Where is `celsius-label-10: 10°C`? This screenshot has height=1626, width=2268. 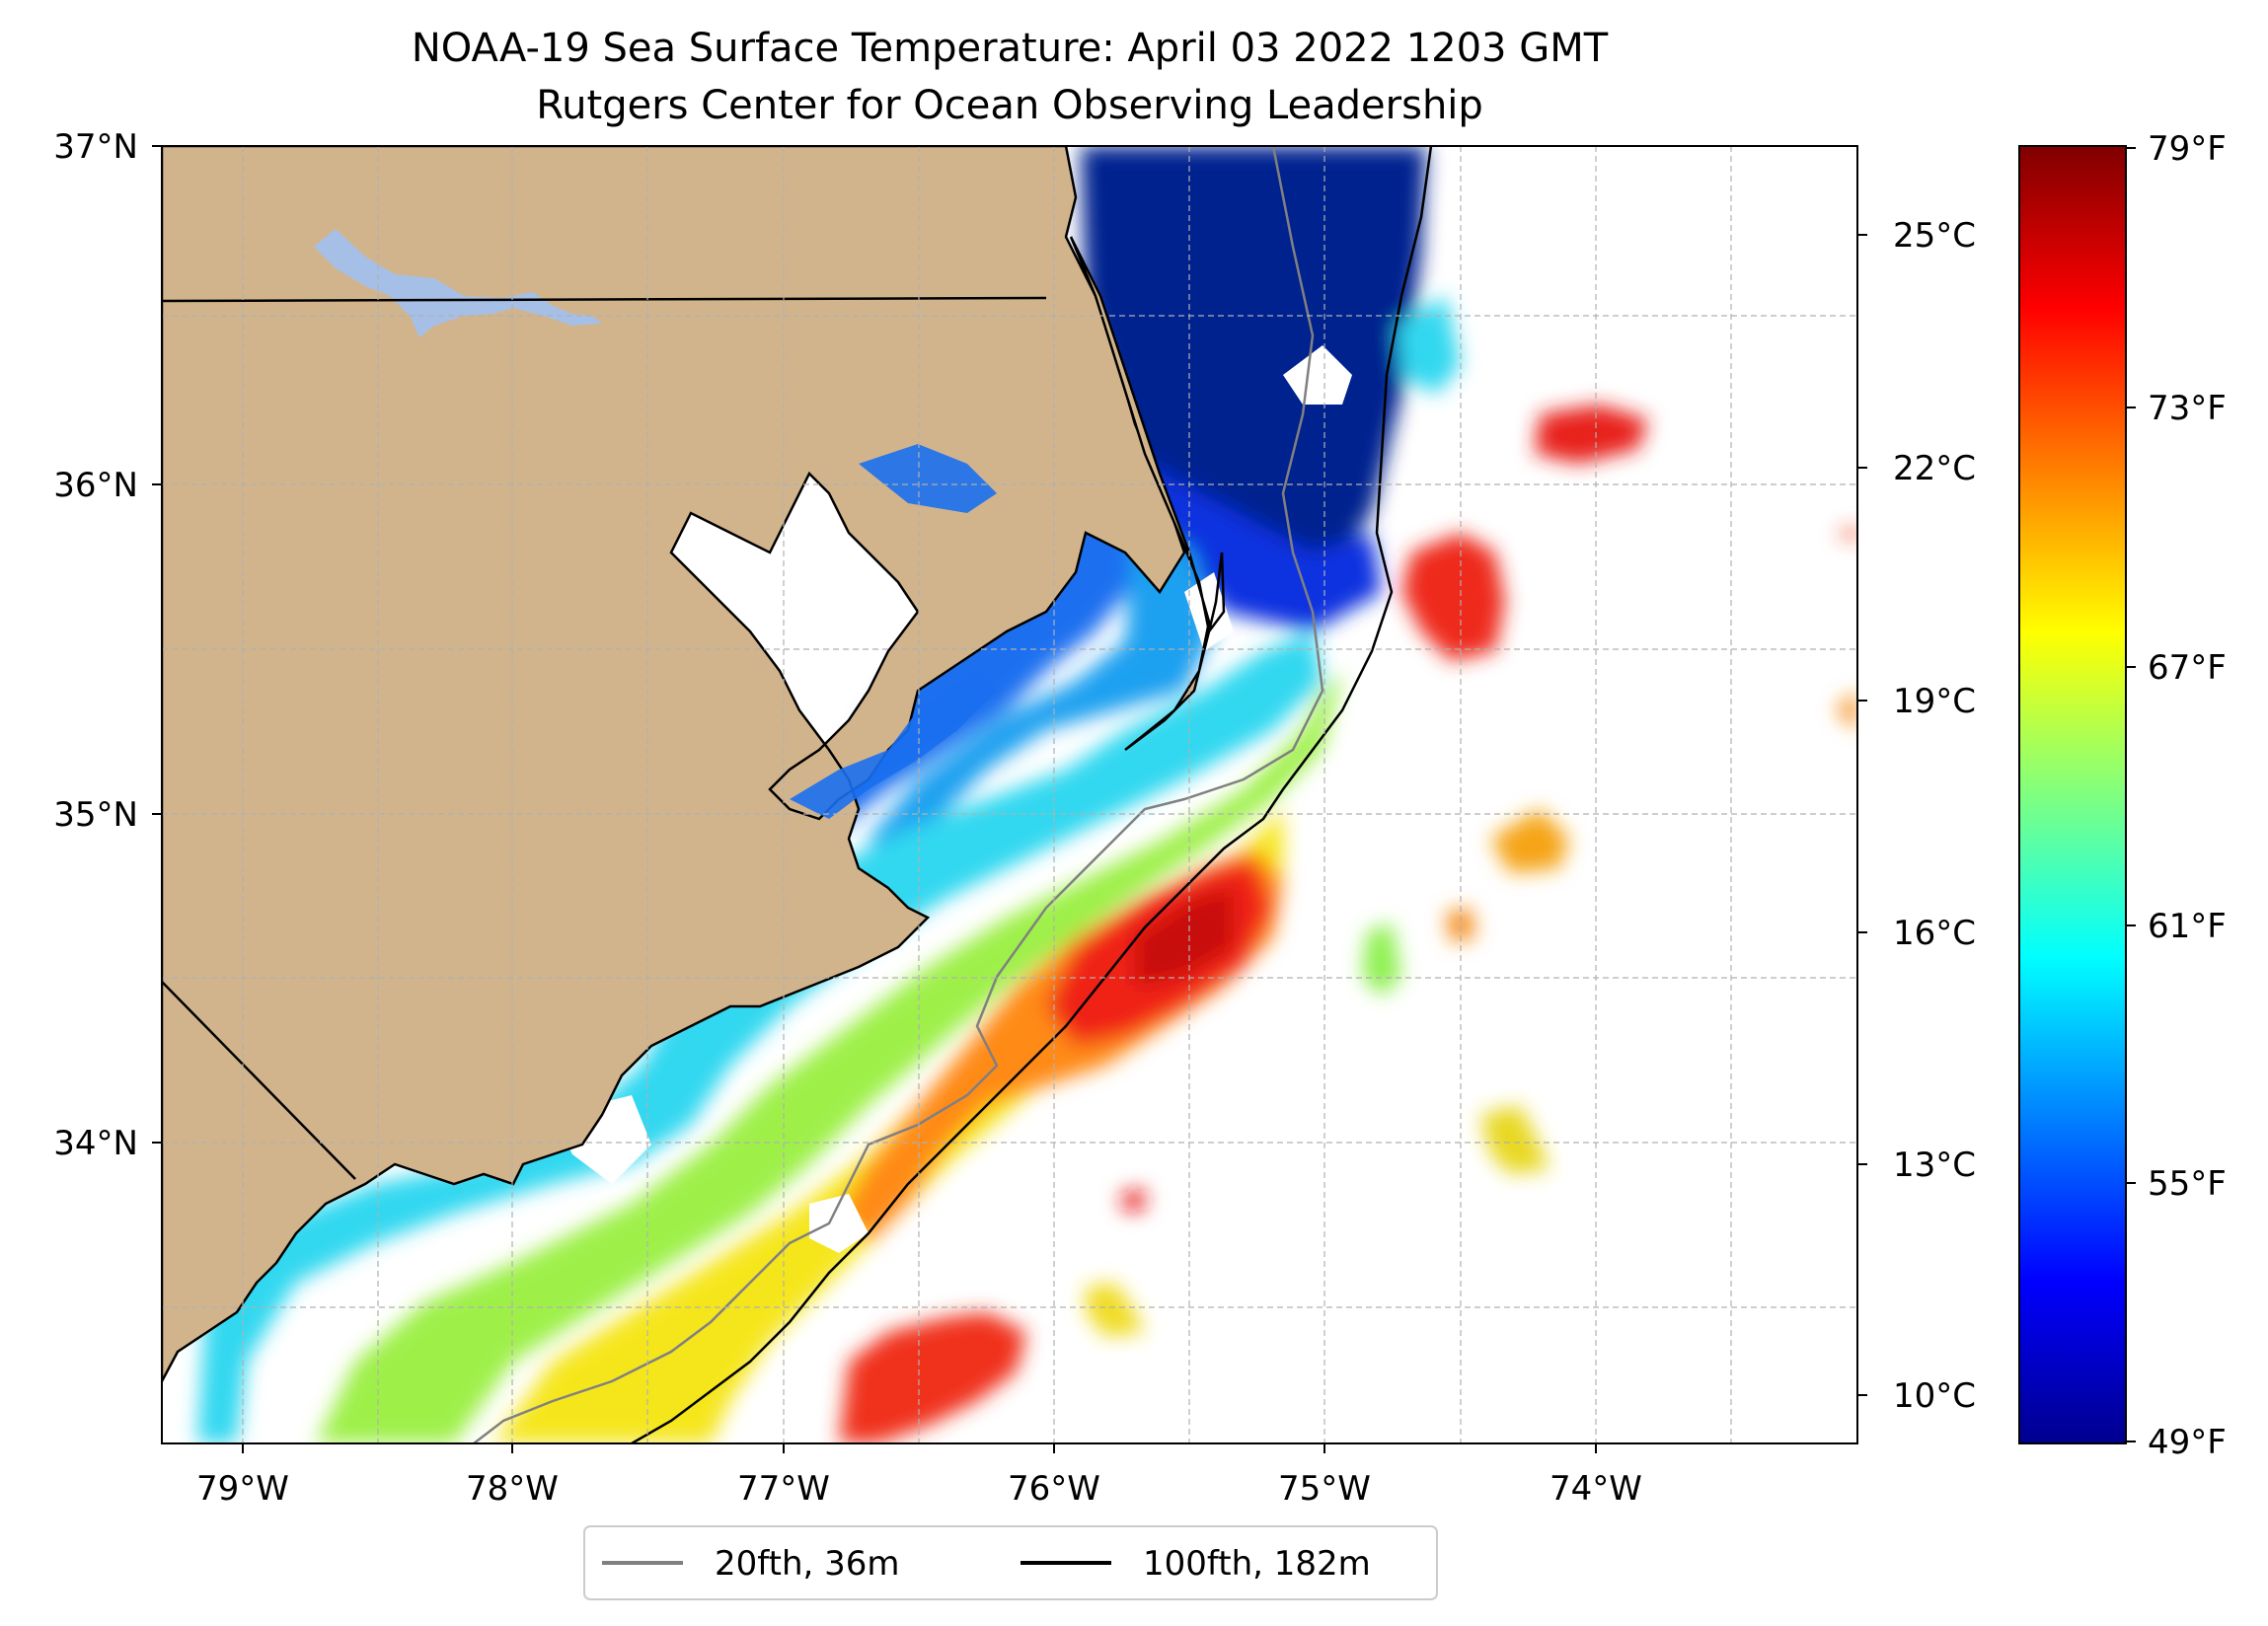
celsius-label-10: 10°C is located at coordinates (1935, 1396).